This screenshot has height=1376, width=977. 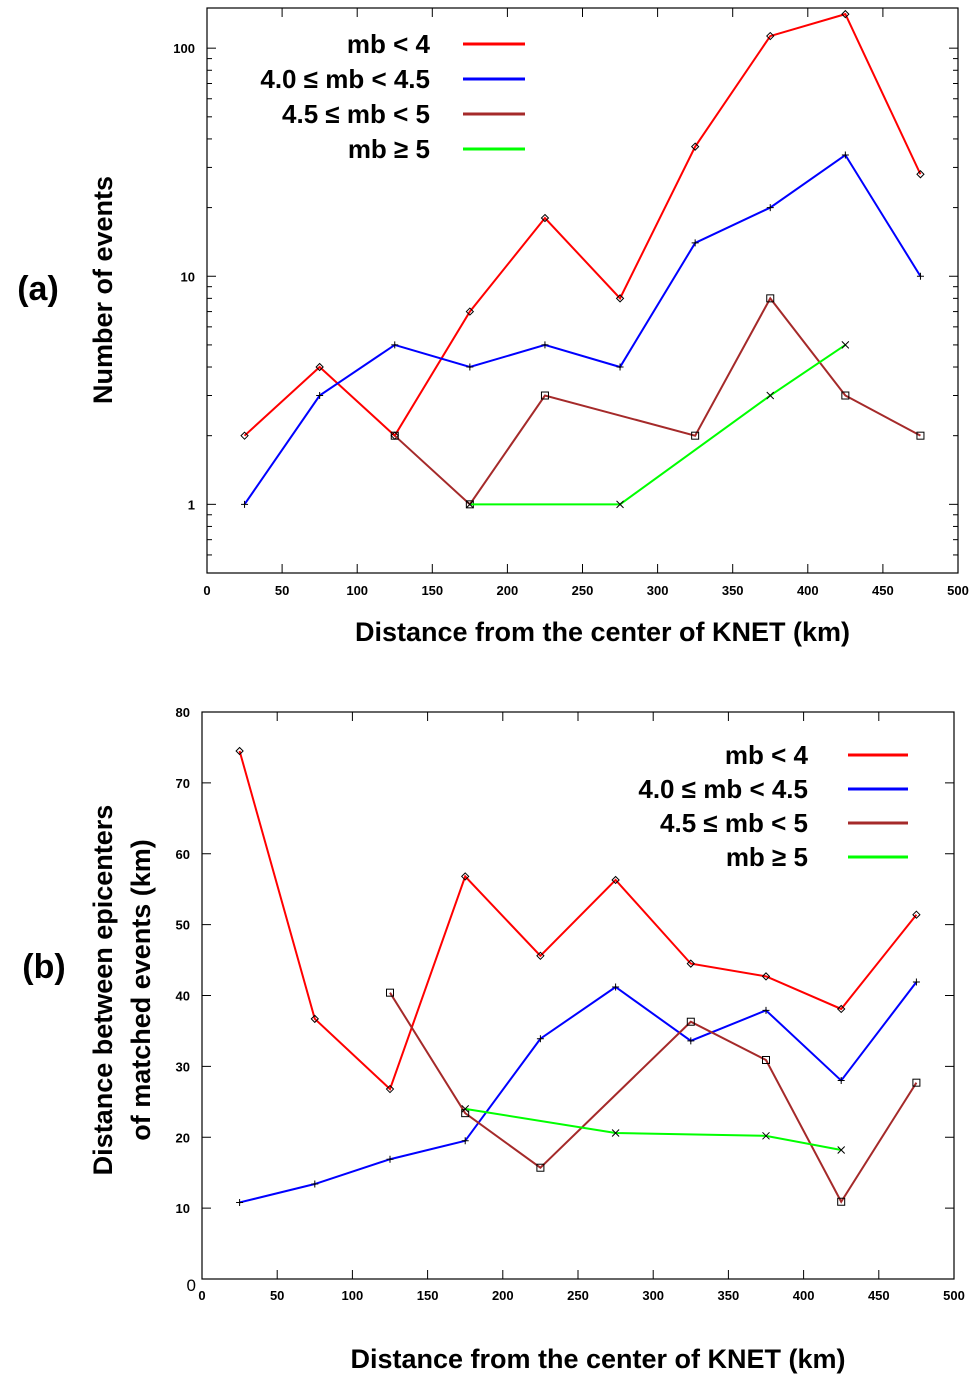 What do you see at coordinates (734, 823) in the screenshot?
I see `legend-label: 4.5 ≤ mb < 5` at bounding box center [734, 823].